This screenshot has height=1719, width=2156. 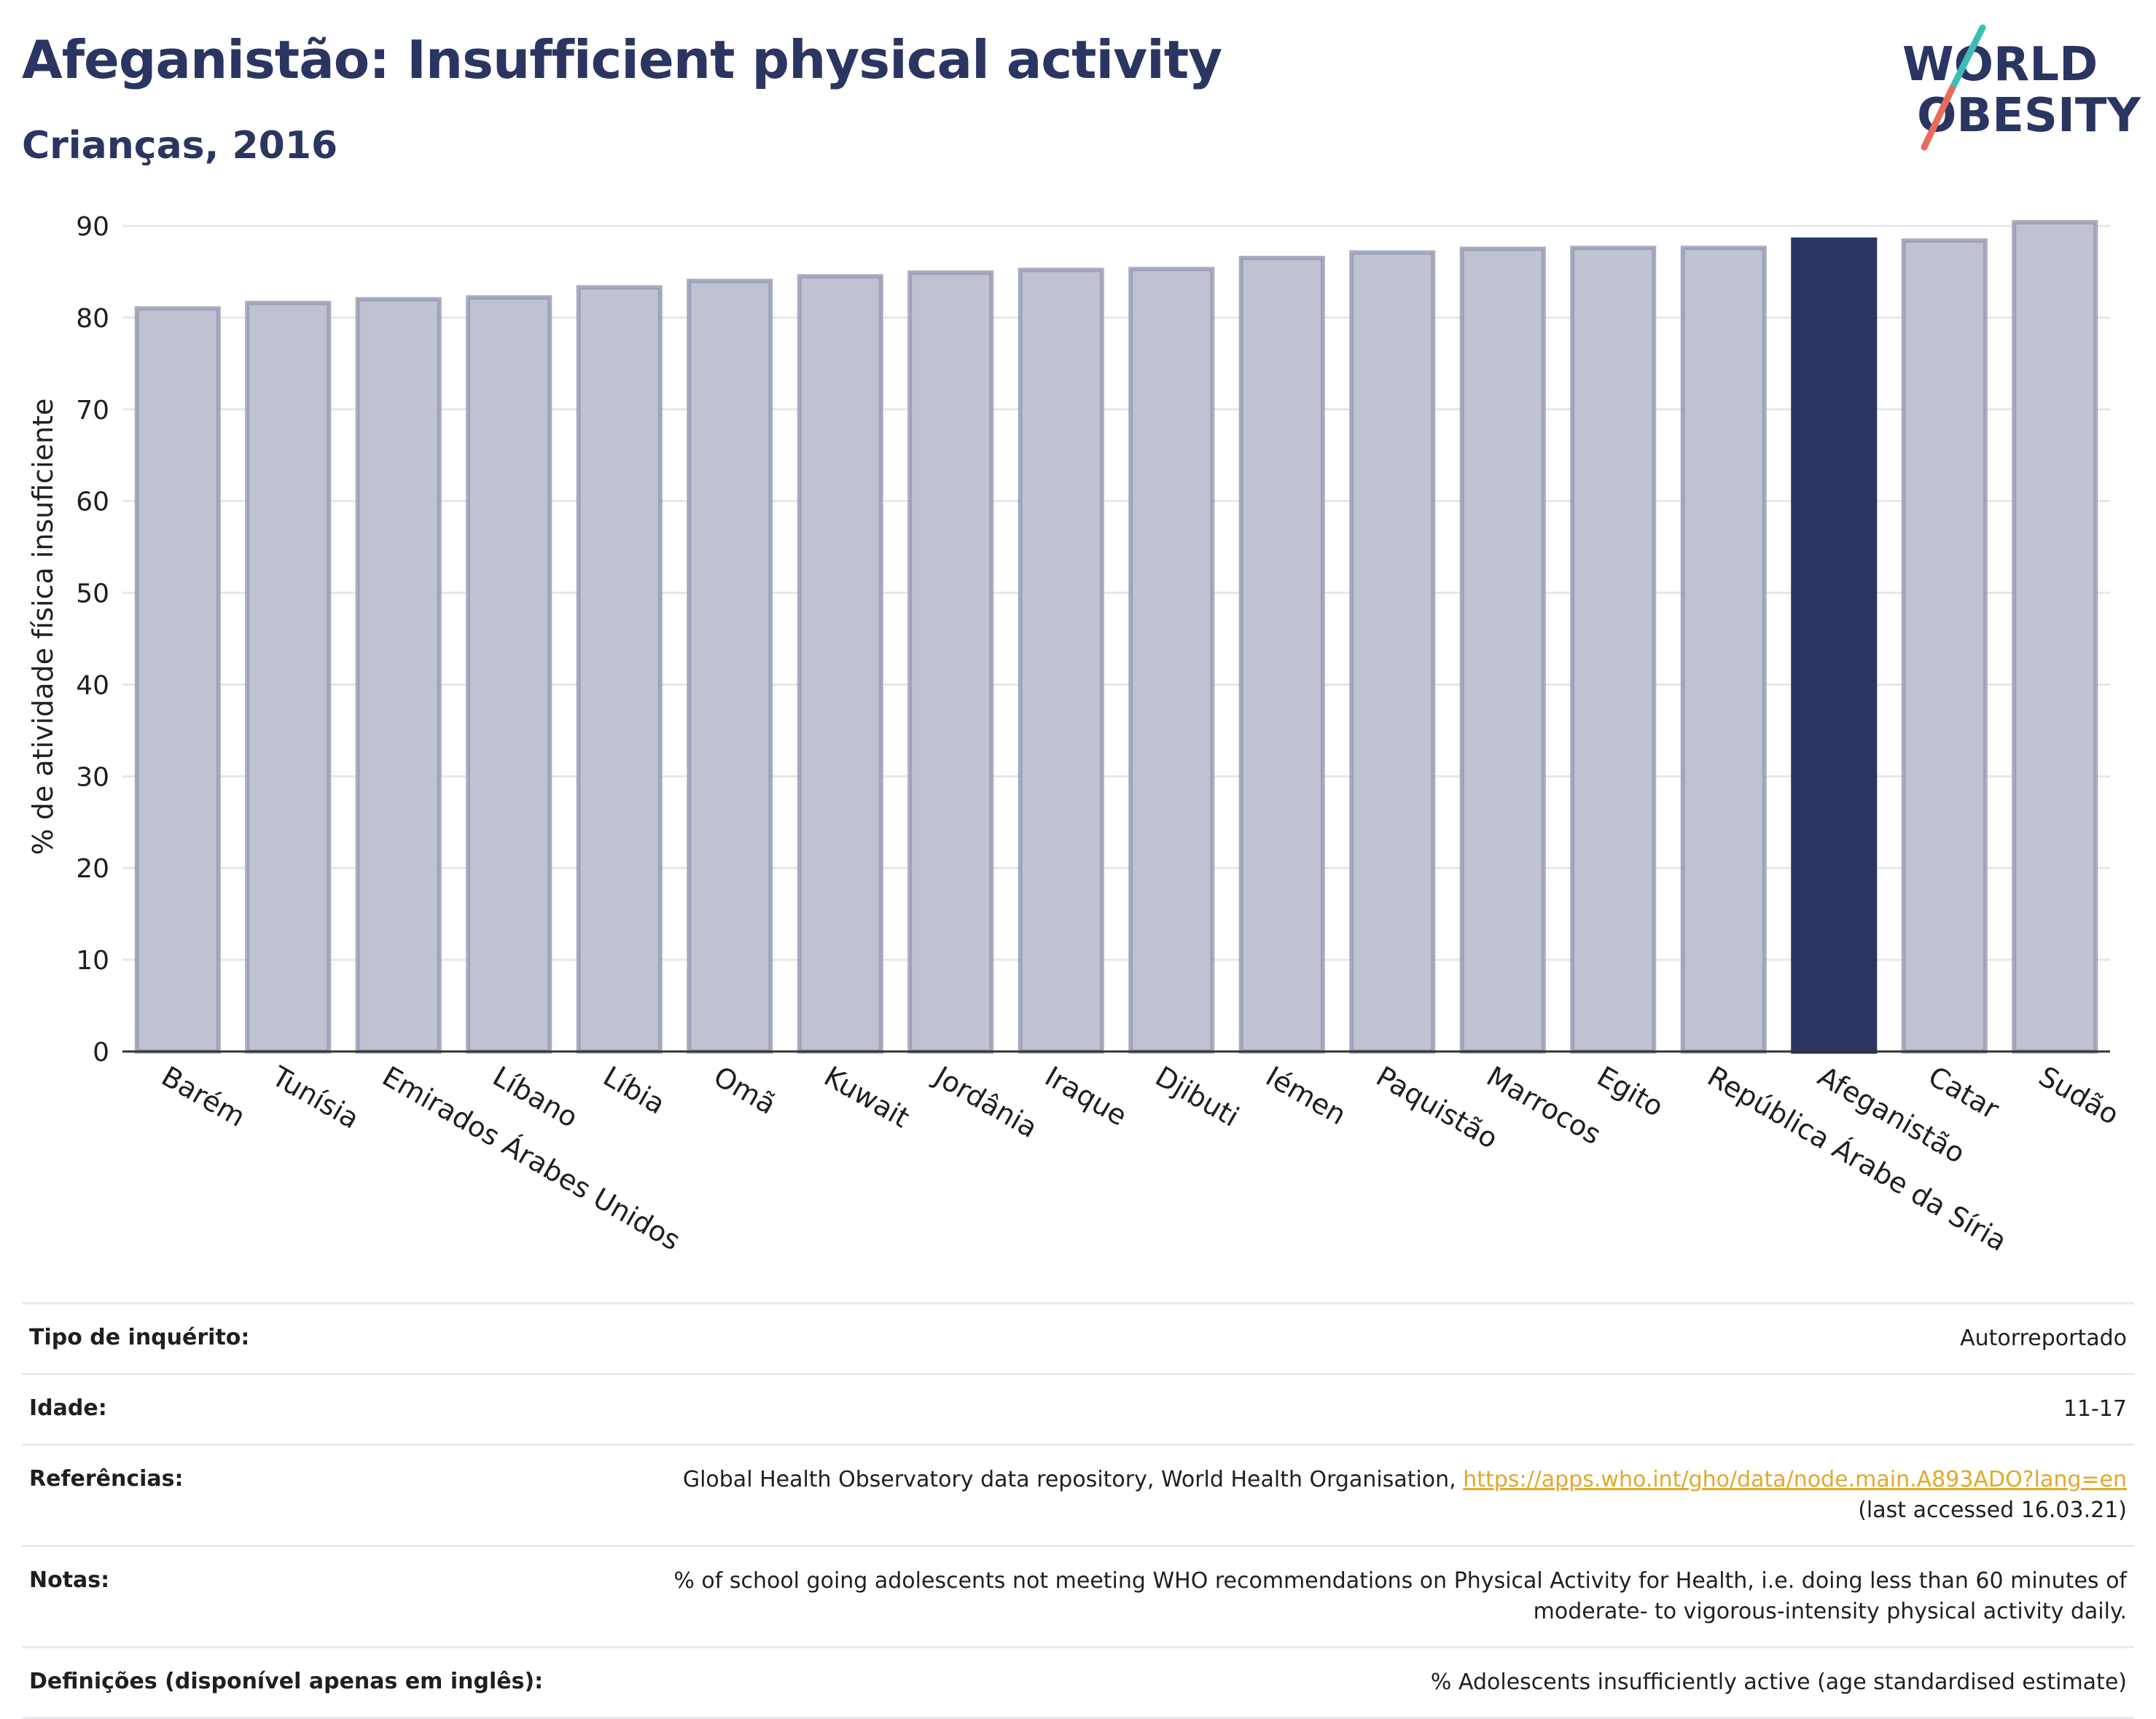 What do you see at coordinates (93, 502) in the screenshot?
I see `y-tick-label: 60` at bounding box center [93, 502].